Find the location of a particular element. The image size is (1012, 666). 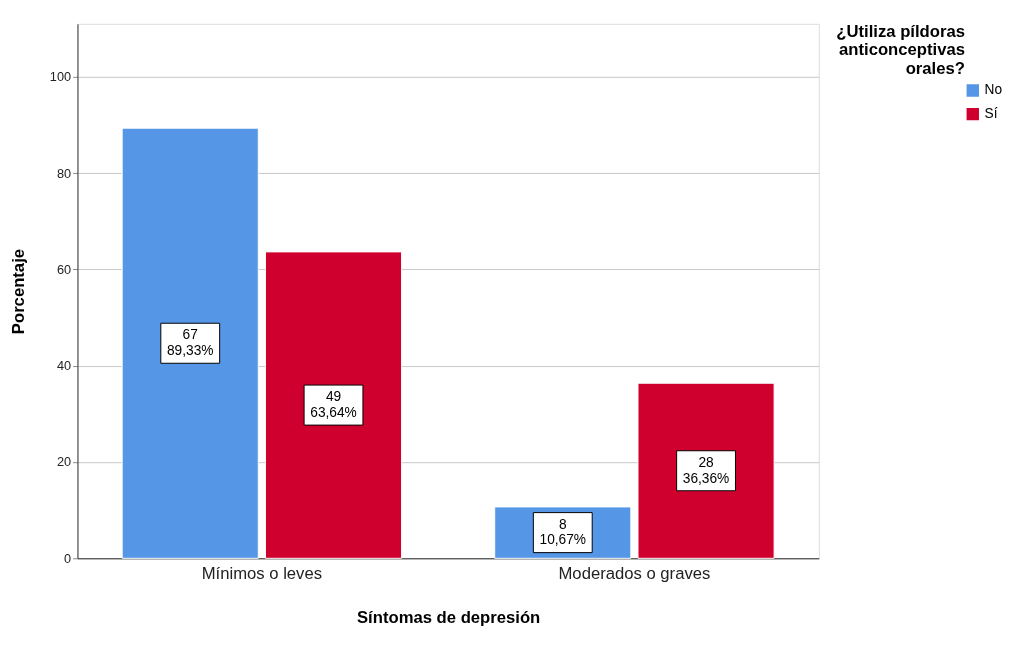

legend-label: Sí is located at coordinates (991, 113).